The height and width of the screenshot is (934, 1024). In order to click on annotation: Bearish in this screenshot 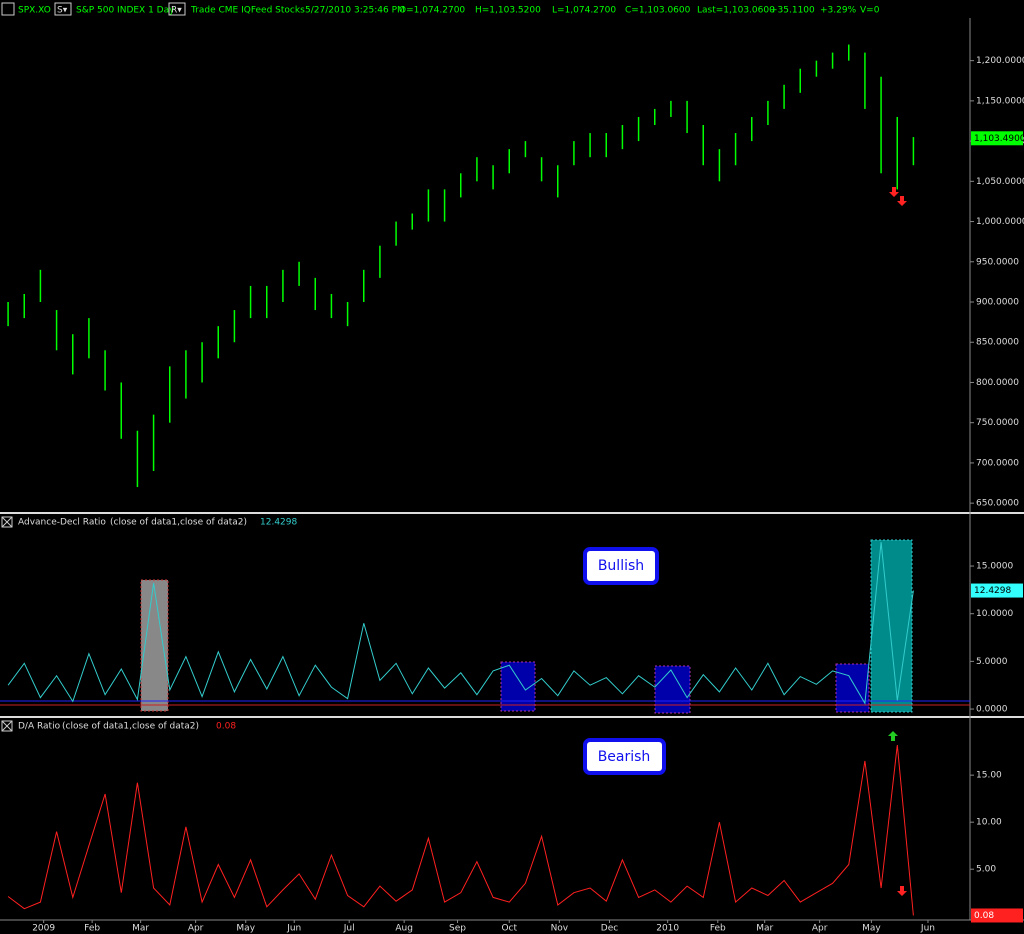, I will do `click(624, 757)`.